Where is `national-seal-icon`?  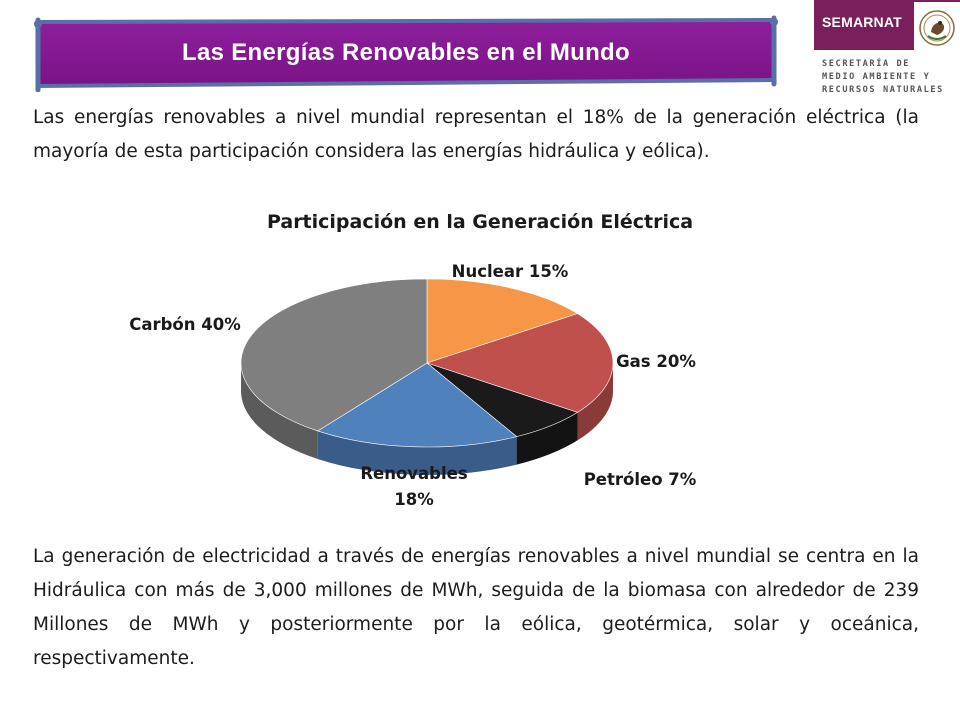
national-seal-icon is located at coordinates (937, 26).